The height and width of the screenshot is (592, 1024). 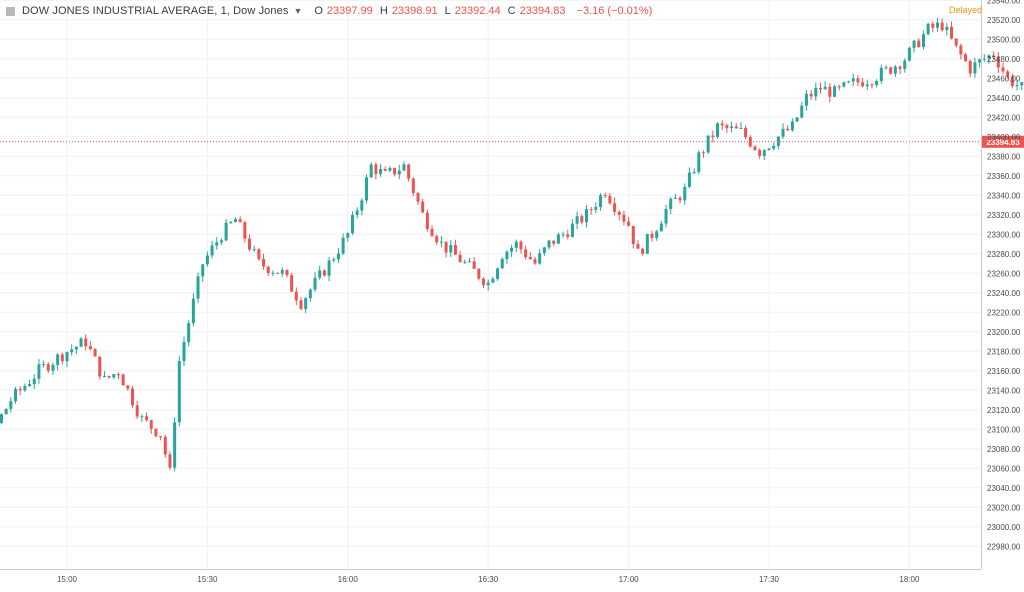 What do you see at coordinates (1004, 390) in the screenshot?
I see `y-tick-label: 23140.00` at bounding box center [1004, 390].